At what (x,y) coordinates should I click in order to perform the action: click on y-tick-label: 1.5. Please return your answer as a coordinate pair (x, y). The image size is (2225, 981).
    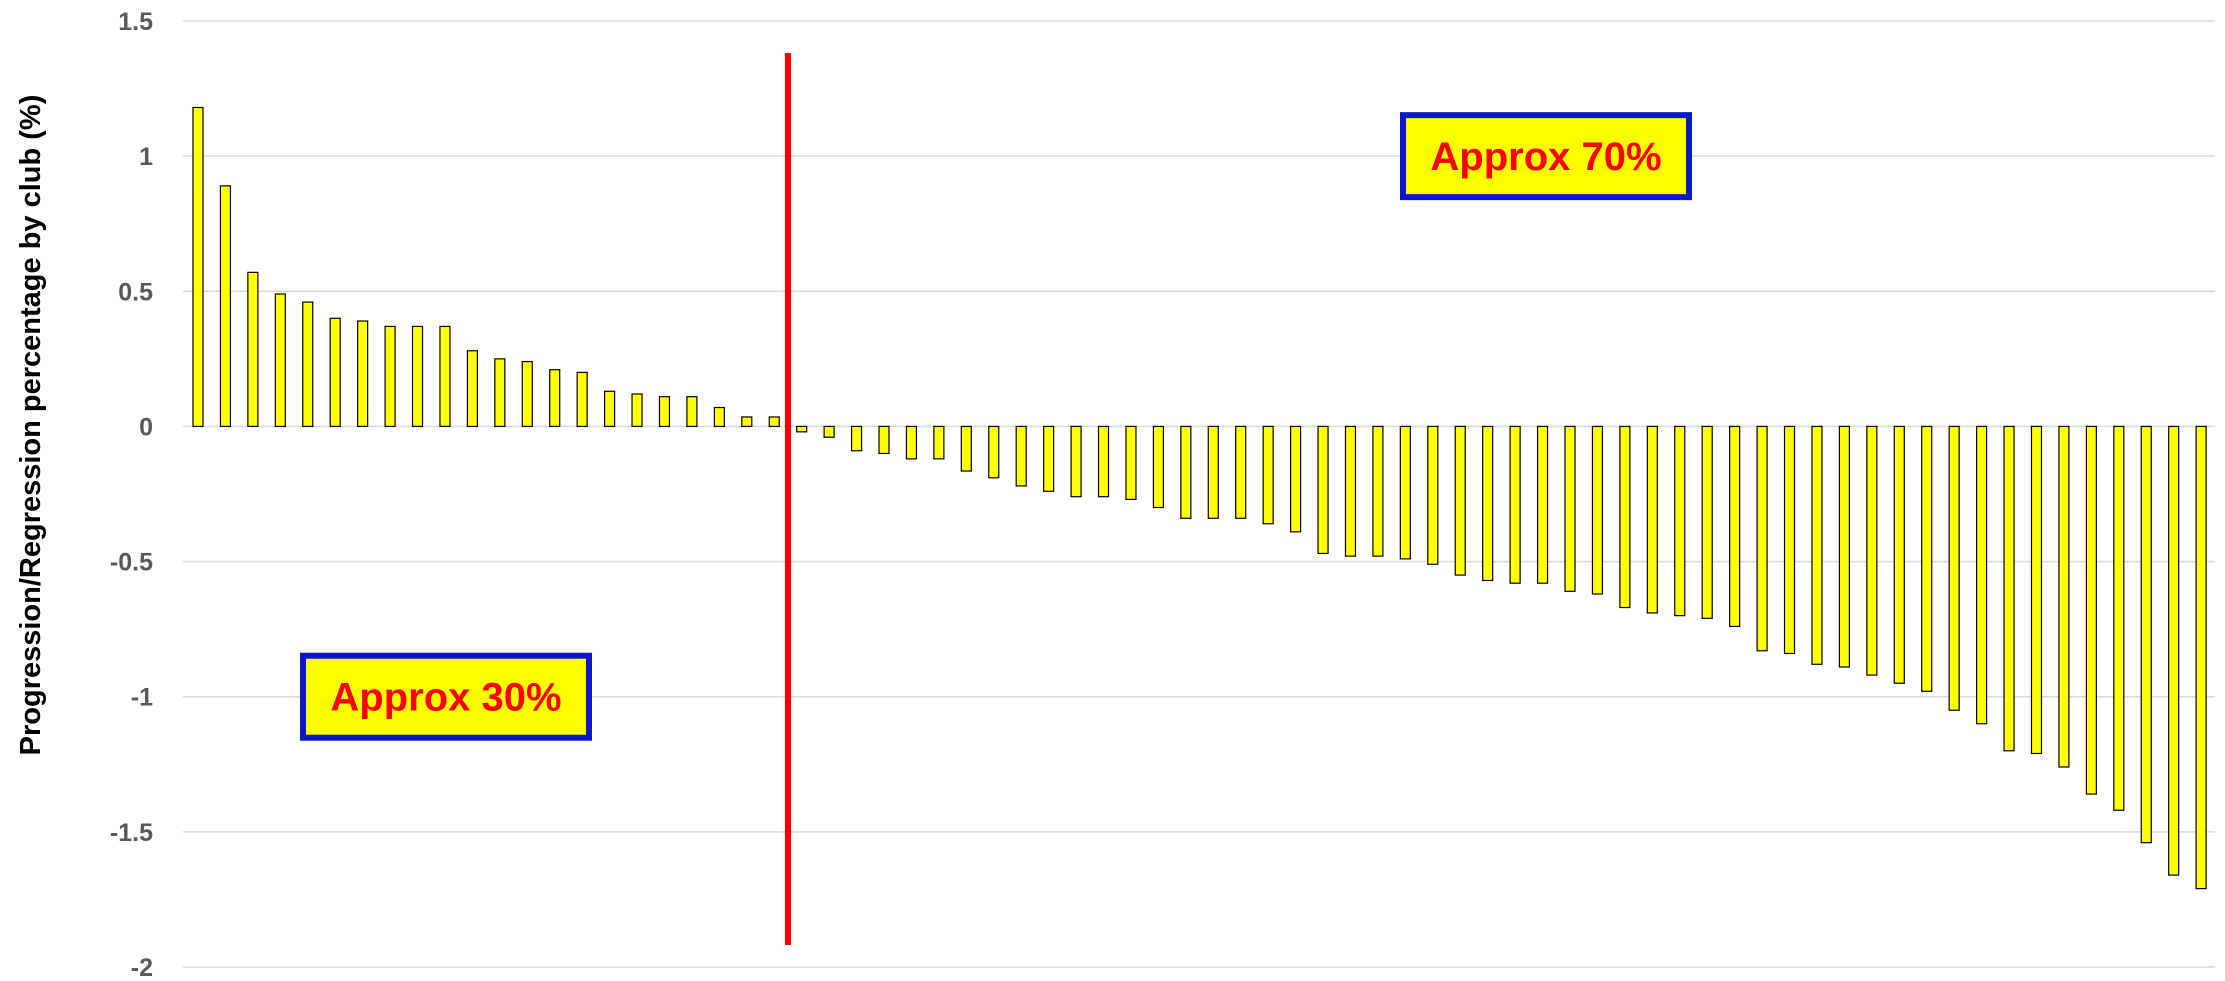
    Looking at the image, I should click on (135, 22).